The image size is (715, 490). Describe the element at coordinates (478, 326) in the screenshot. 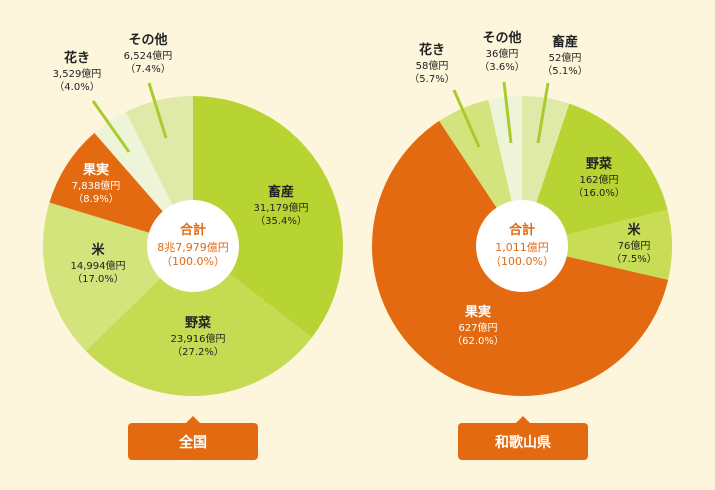

I see `label-wakayama-fruit: 果実 627億円 （62.0%）` at that location.